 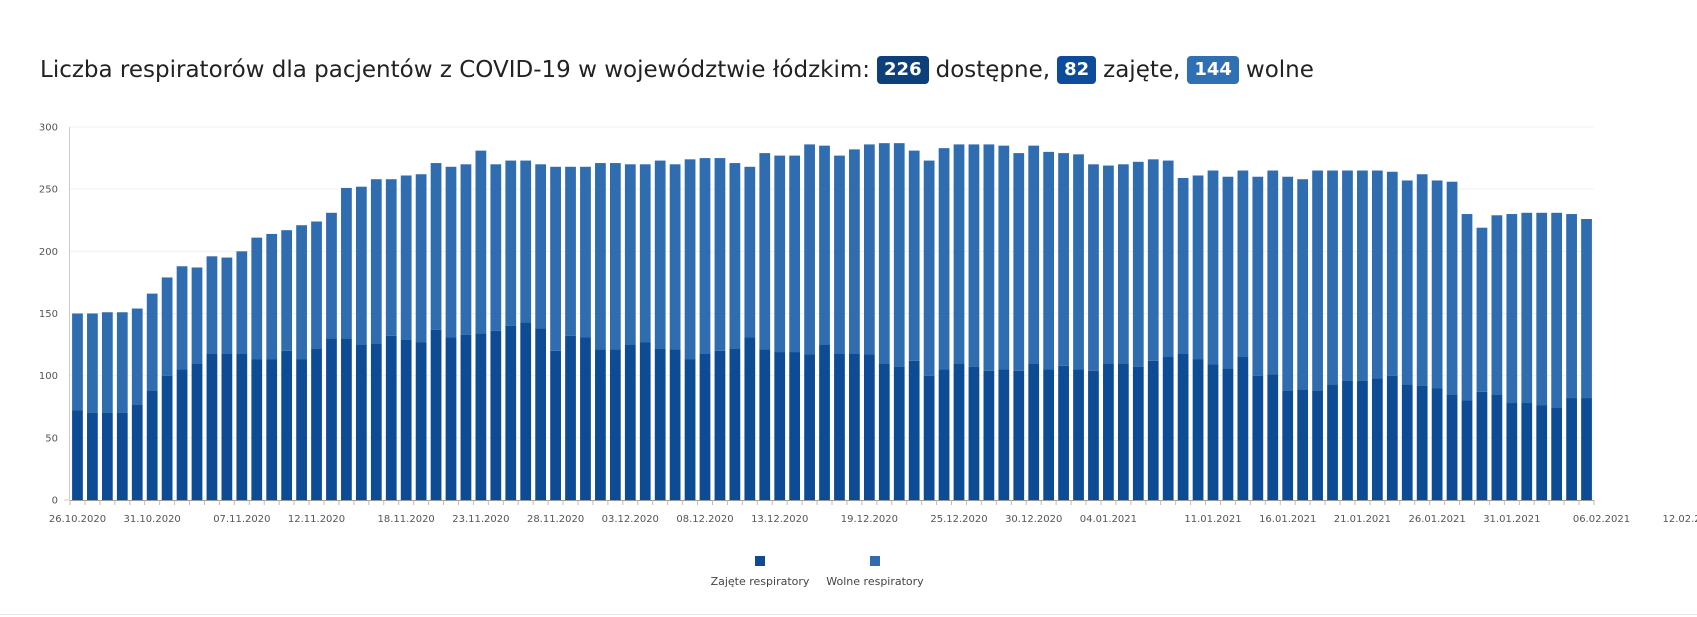 What do you see at coordinates (48, 128) in the screenshot?
I see `y-tick-label: 300` at bounding box center [48, 128].